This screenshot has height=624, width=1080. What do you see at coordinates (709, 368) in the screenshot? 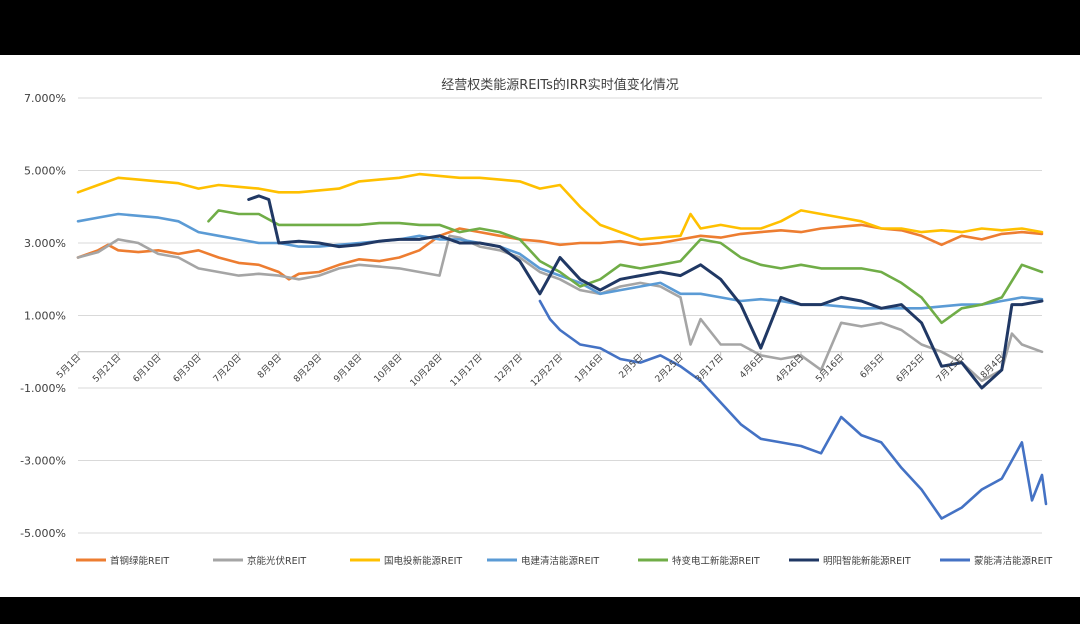
I see `x-tick-label: 3月17日` at bounding box center [709, 368].